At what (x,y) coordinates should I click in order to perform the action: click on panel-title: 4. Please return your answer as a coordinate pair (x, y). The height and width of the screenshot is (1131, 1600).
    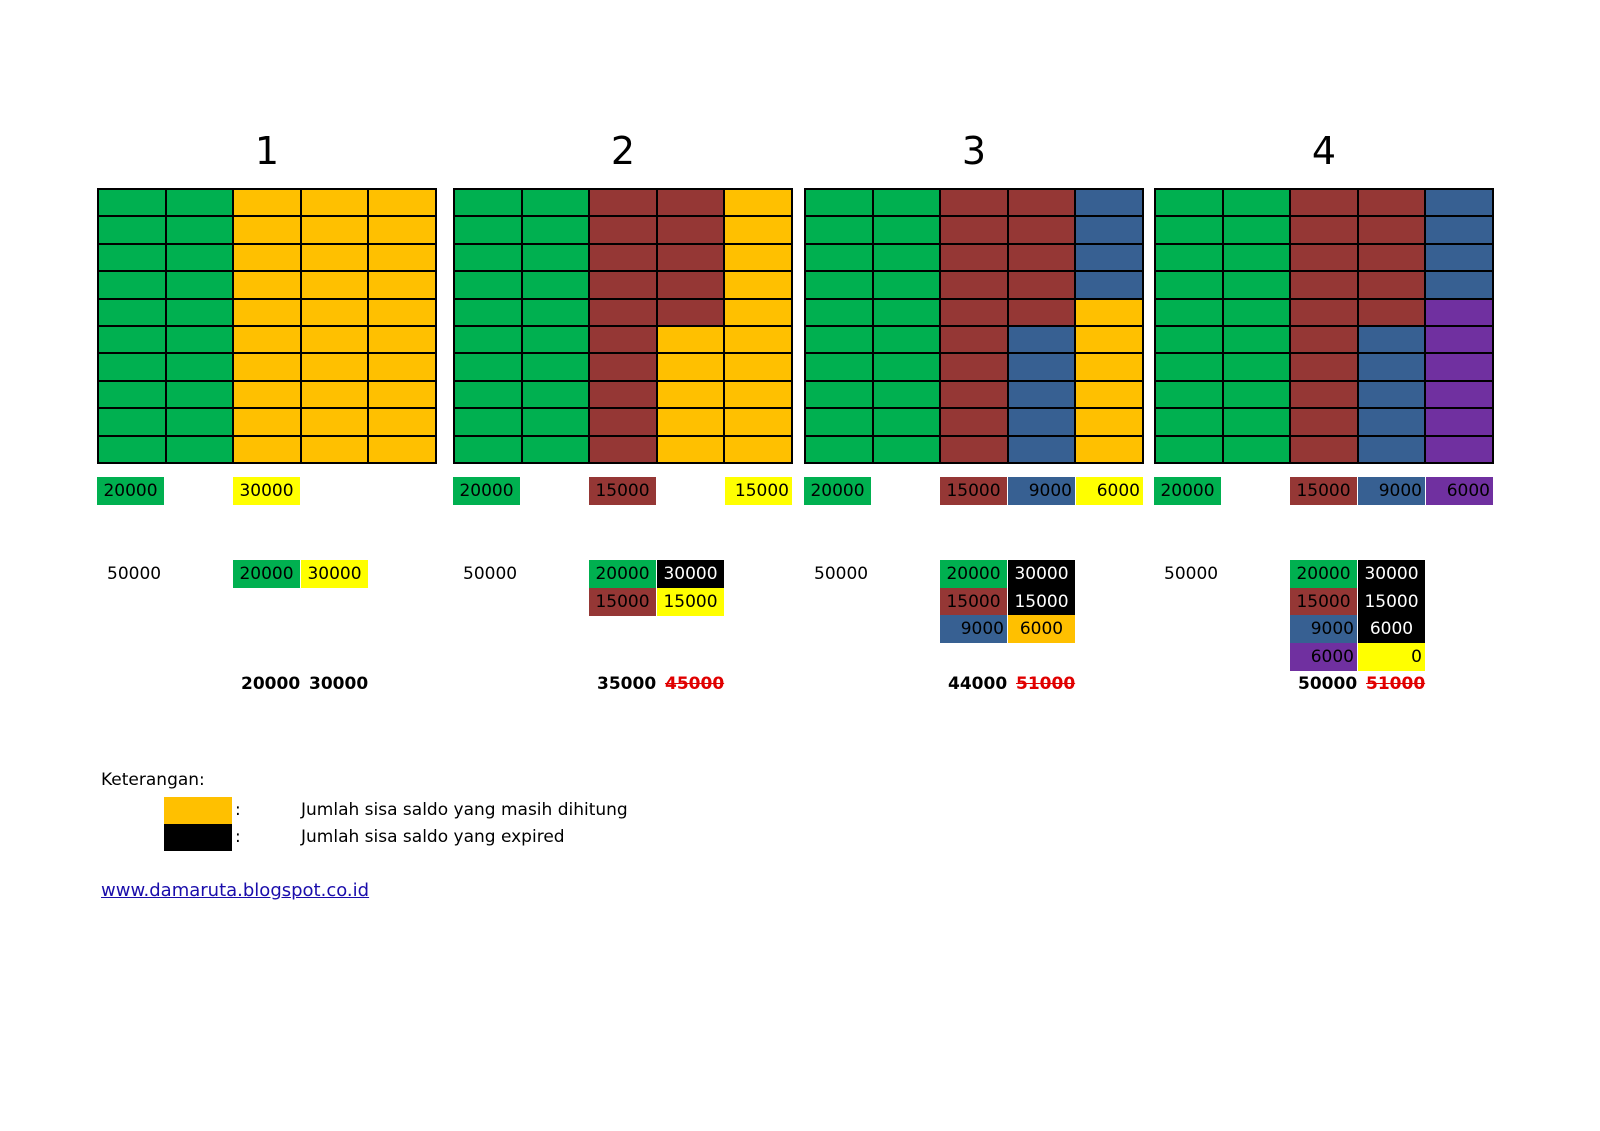
    Looking at the image, I should click on (1324, 151).